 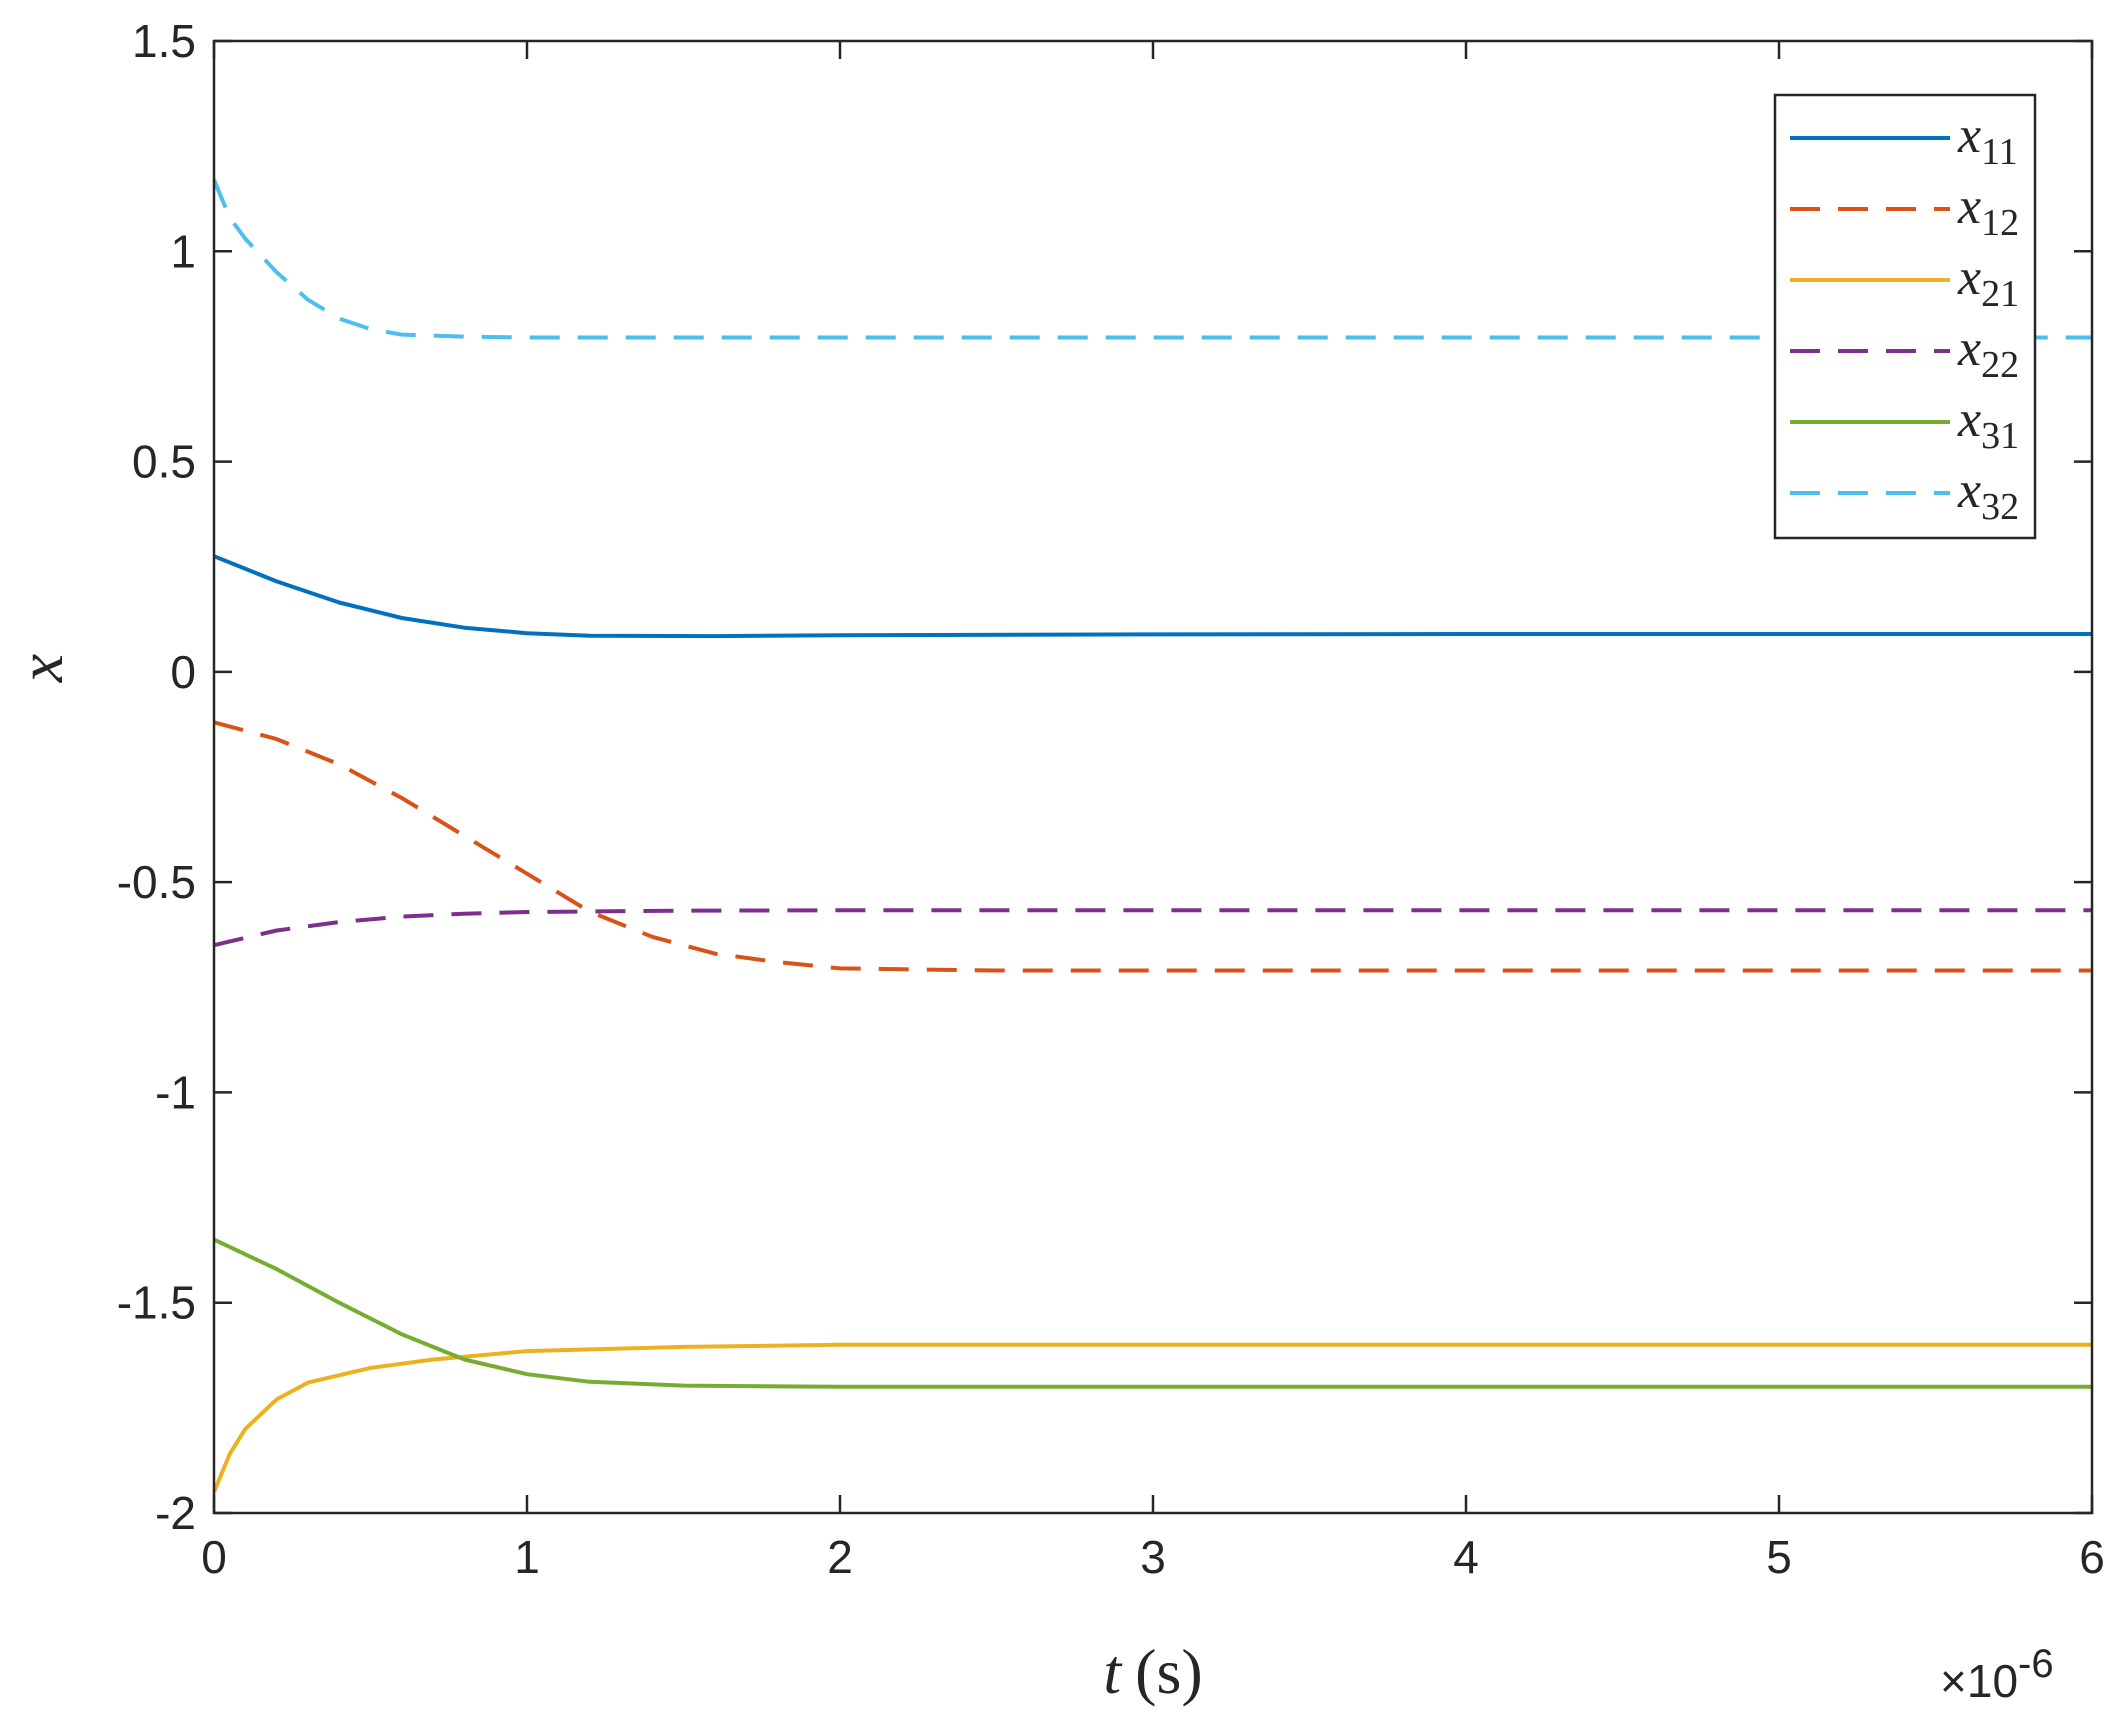 I want to click on legend-label-x32: x32, so click(x=1988, y=495).